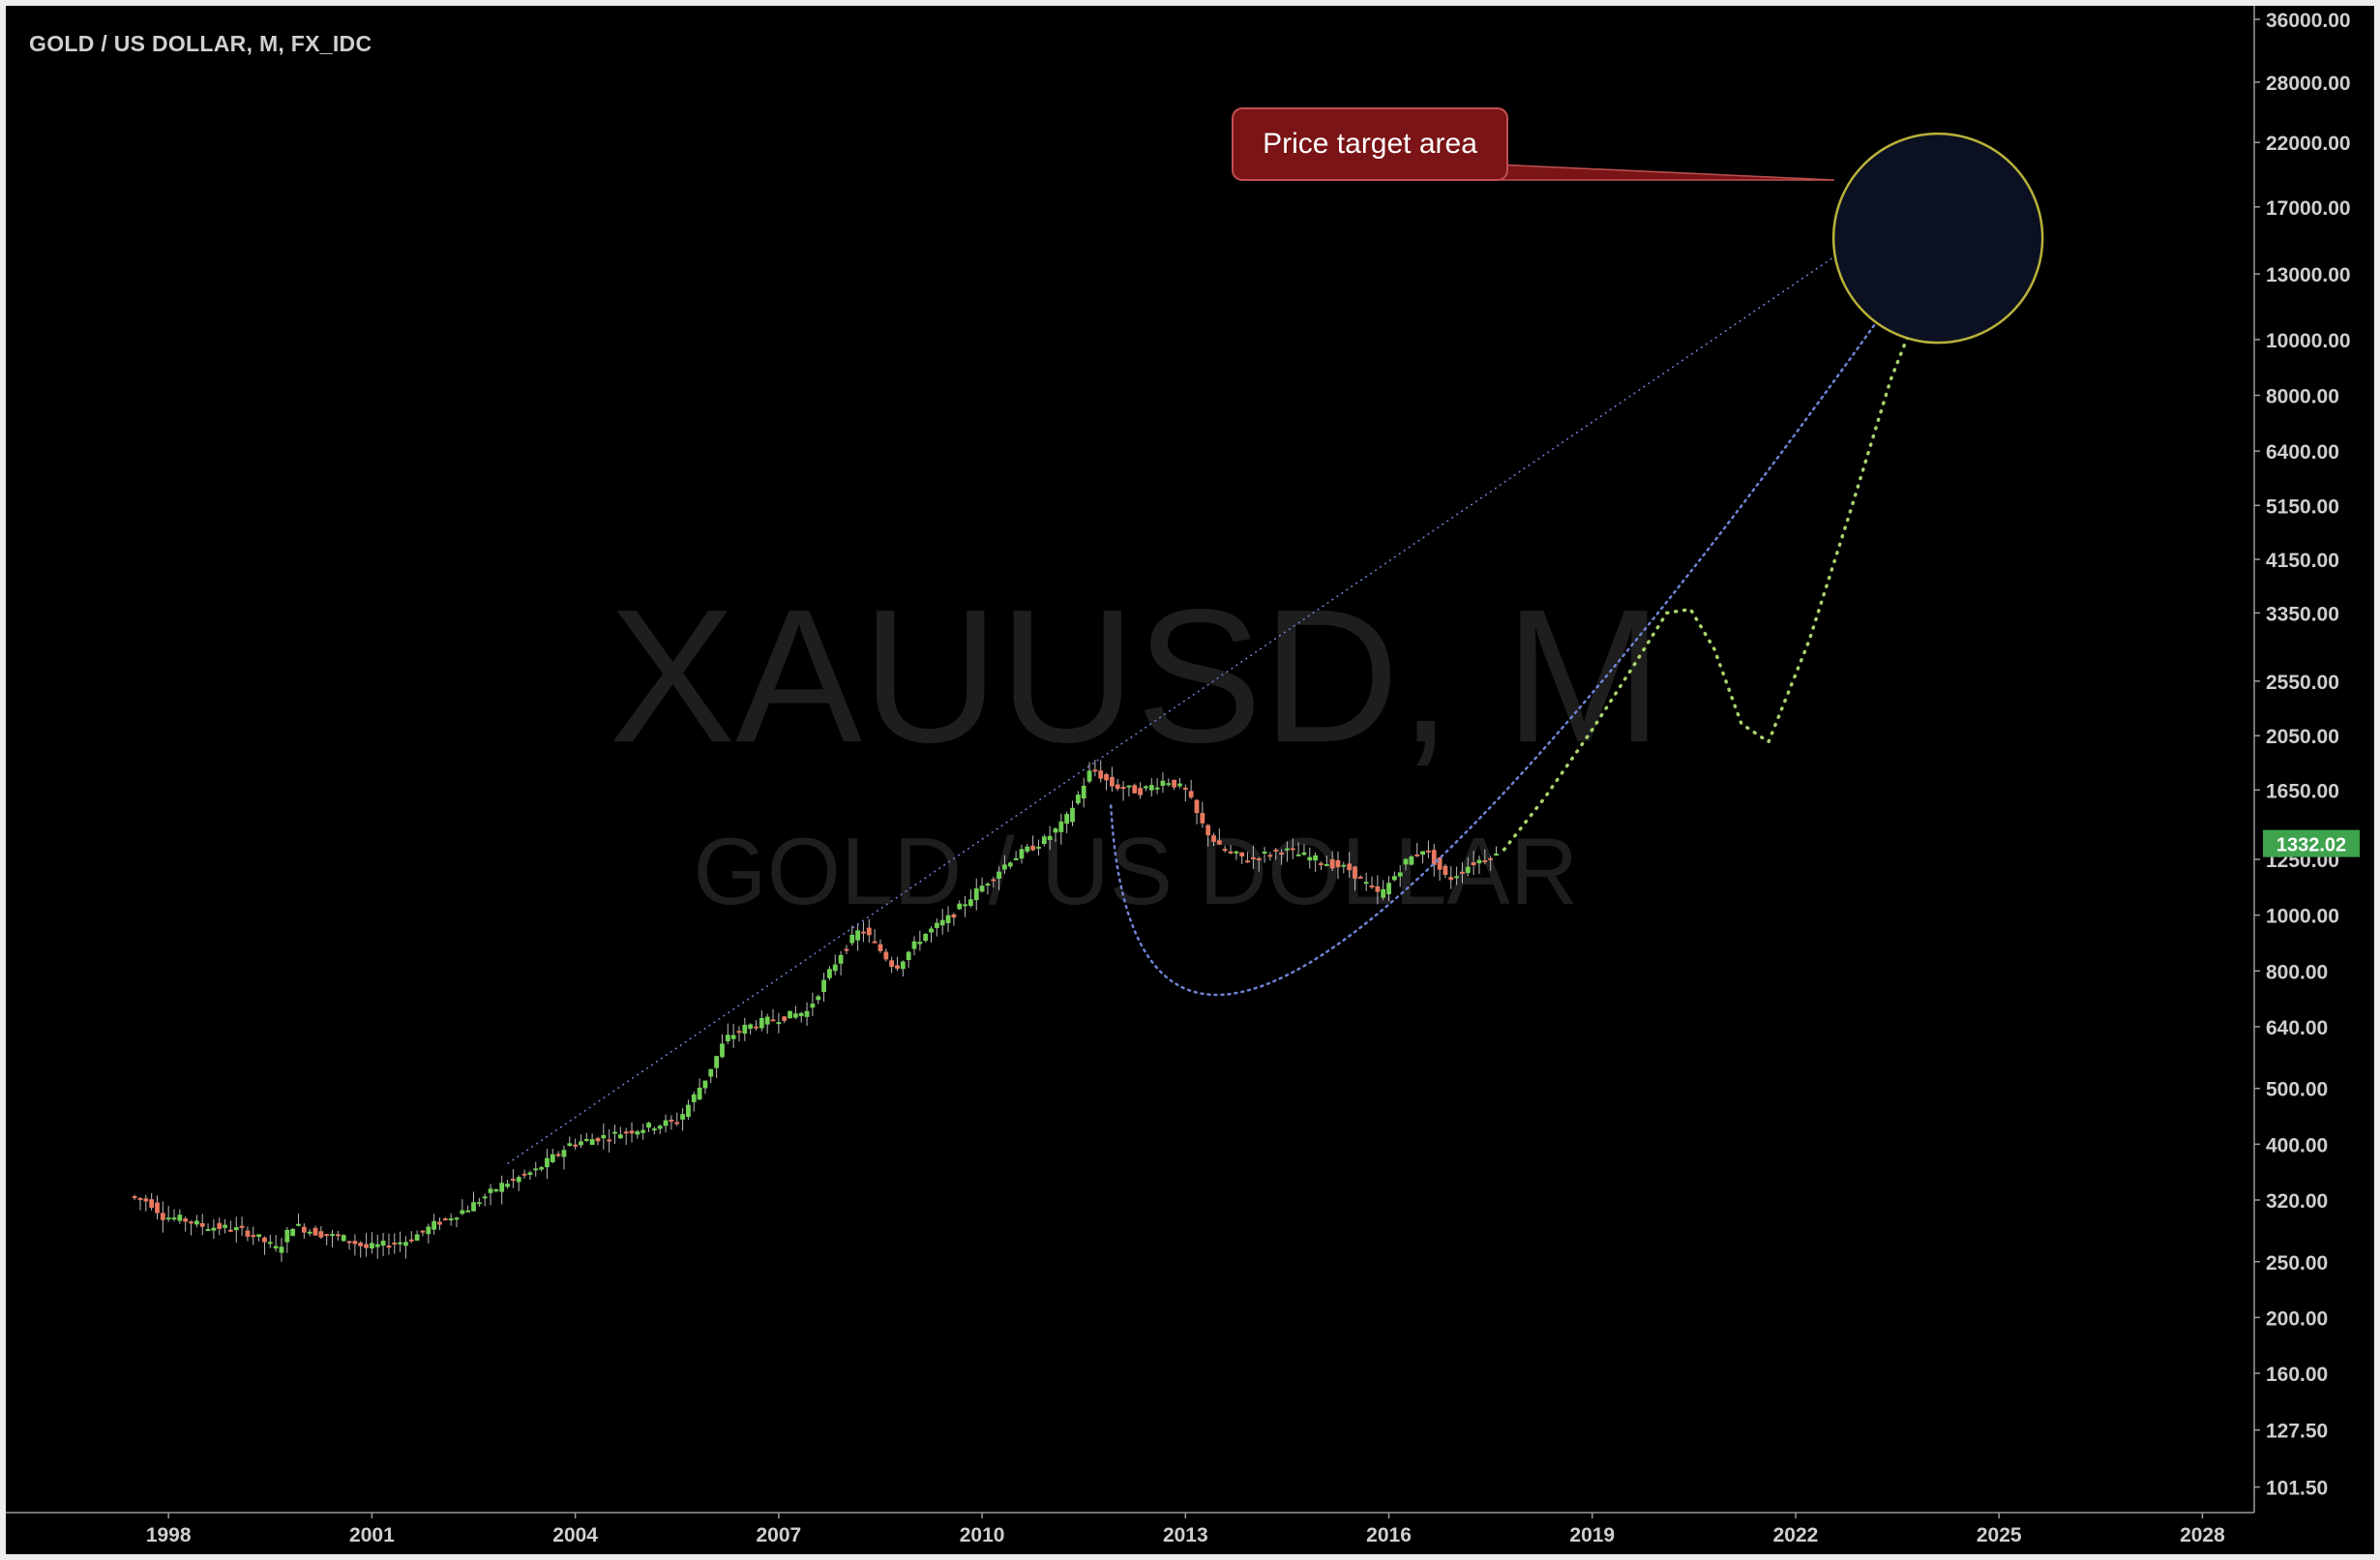 This screenshot has height=1560, width=2380. What do you see at coordinates (2309, 275) in the screenshot?
I see `y-tick-label: 13000.00` at bounding box center [2309, 275].